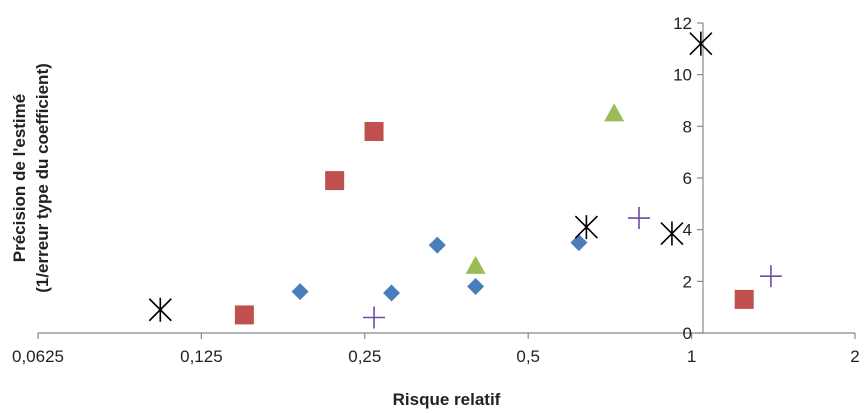 Image resolution: width=867 pixels, height=413 pixels. Describe the element at coordinates (42, 178) in the screenshot. I see `y-axis-title-line-2: (1/erreur type du coefficient)` at that location.